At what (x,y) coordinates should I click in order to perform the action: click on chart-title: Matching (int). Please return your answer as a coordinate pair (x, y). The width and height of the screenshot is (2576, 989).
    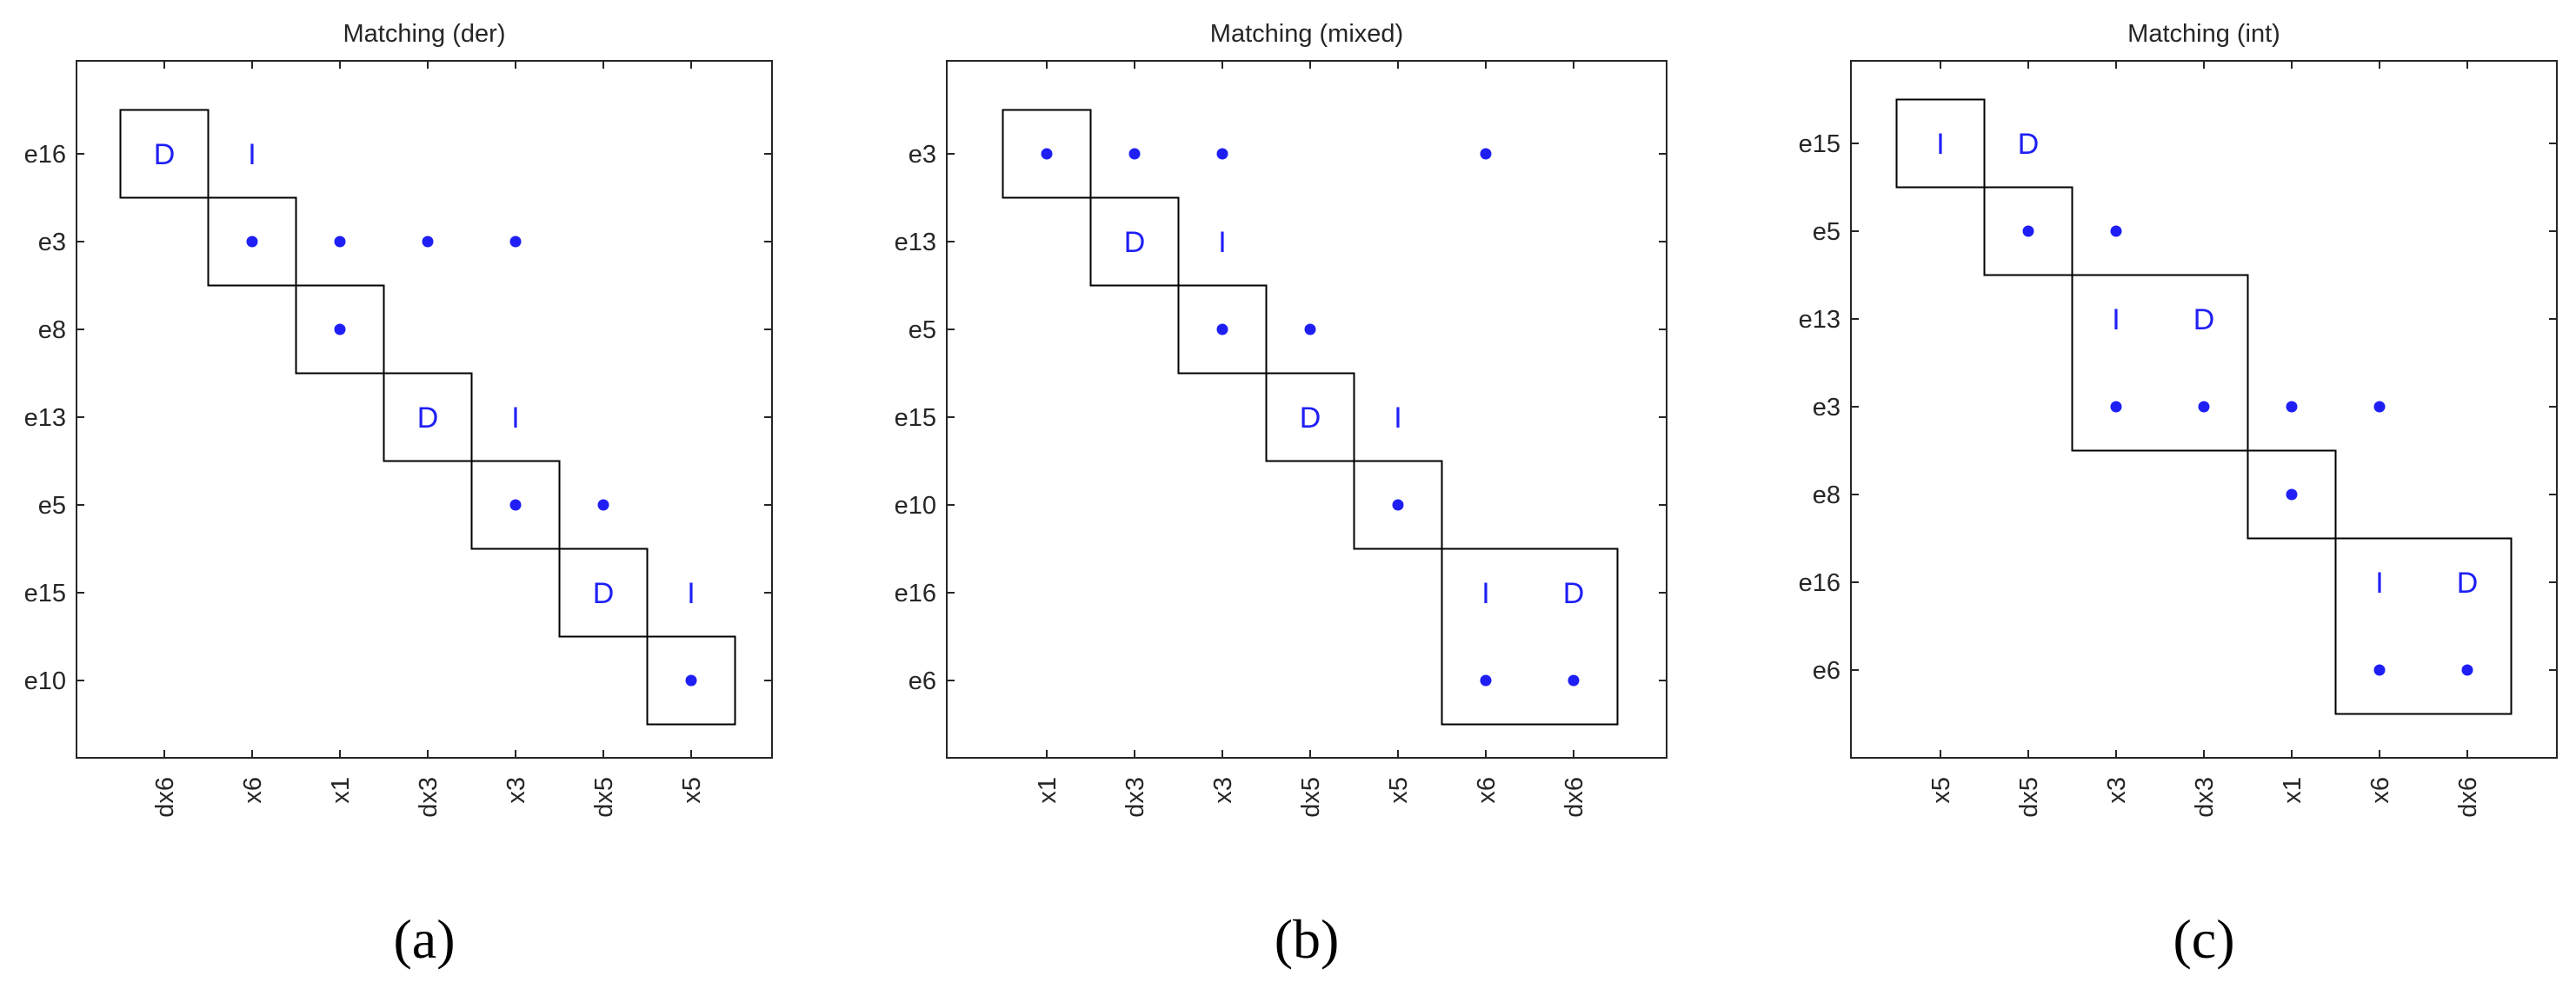
    Looking at the image, I should click on (2203, 34).